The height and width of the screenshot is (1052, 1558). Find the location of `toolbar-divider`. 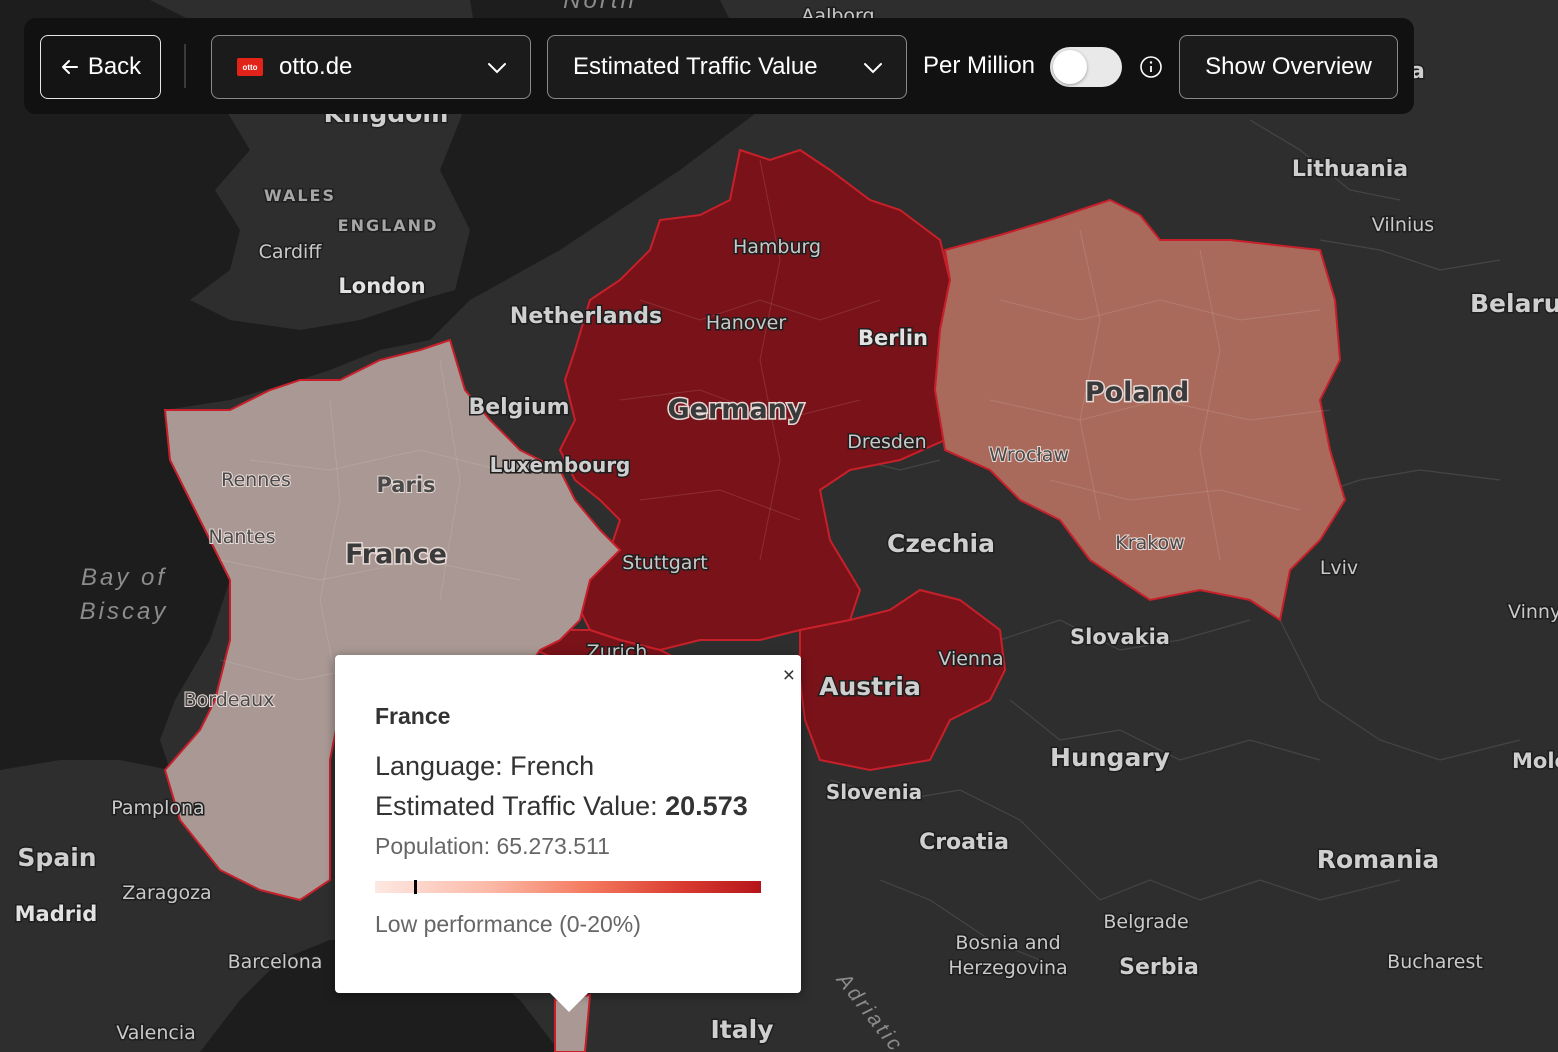

toolbar-divider is located at coordinates (185, 66).